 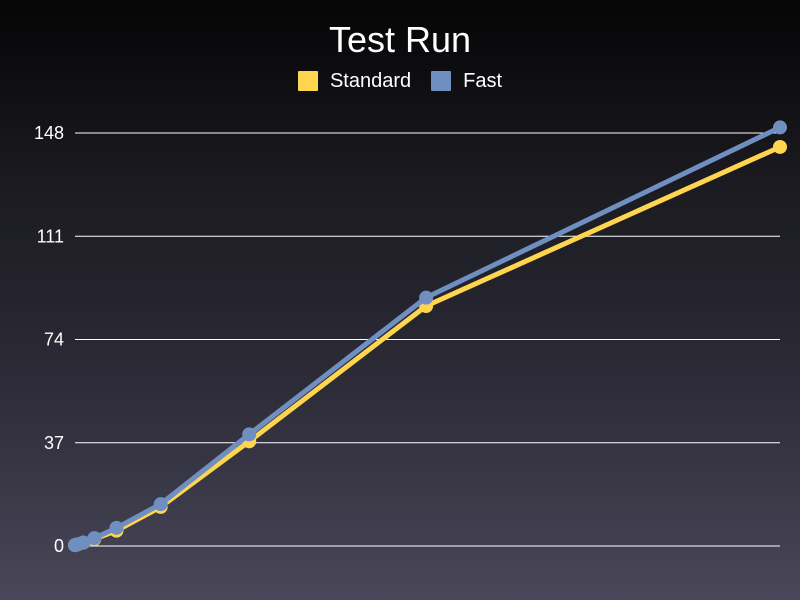 I want to click on y-tick-label-0: 0, so click(x=59, y=546).